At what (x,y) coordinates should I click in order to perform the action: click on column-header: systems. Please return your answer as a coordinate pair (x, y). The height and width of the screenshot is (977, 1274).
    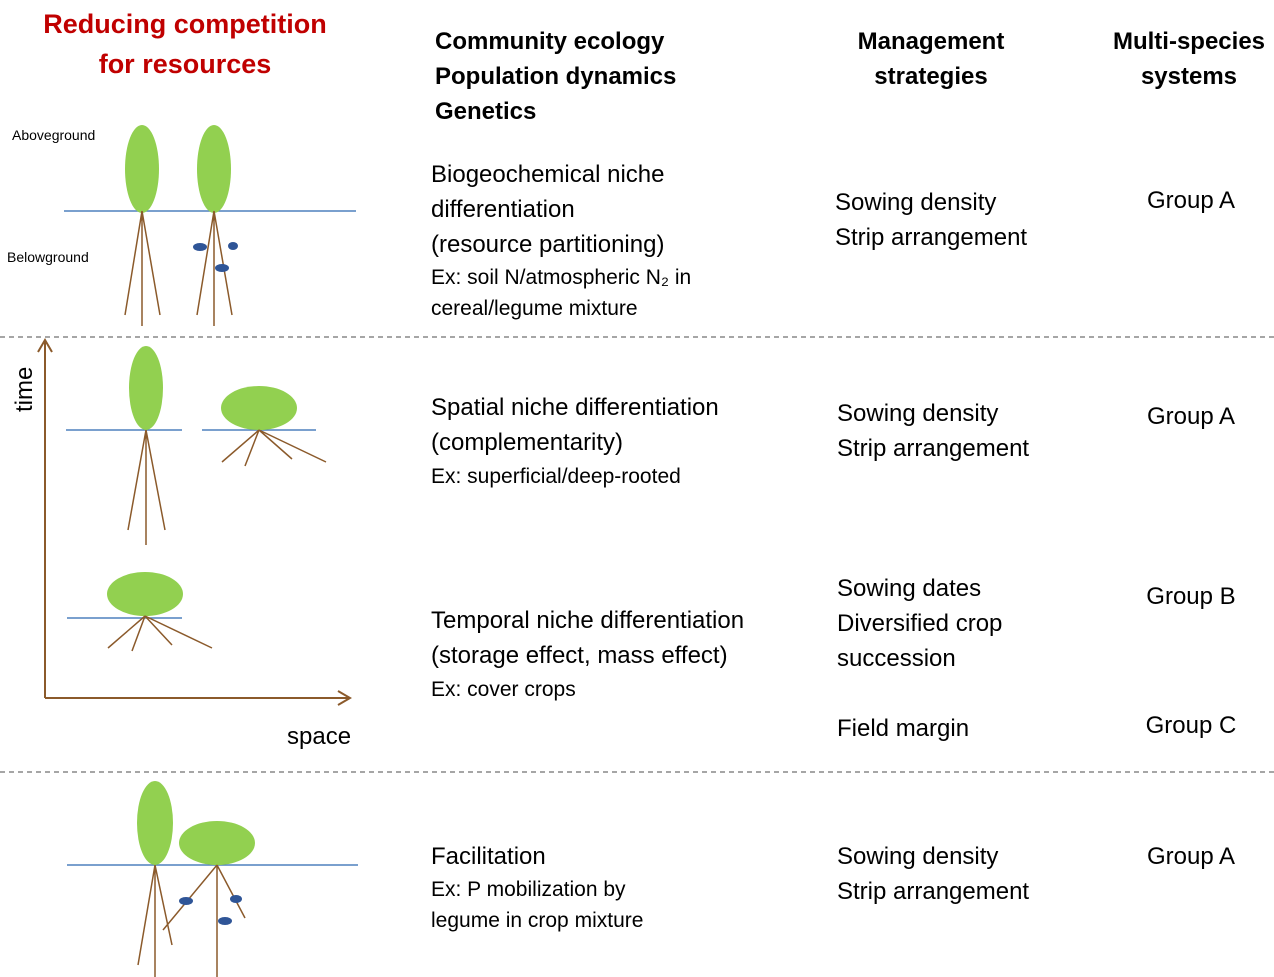
    Looking at the image, I should click on (1189, 76).